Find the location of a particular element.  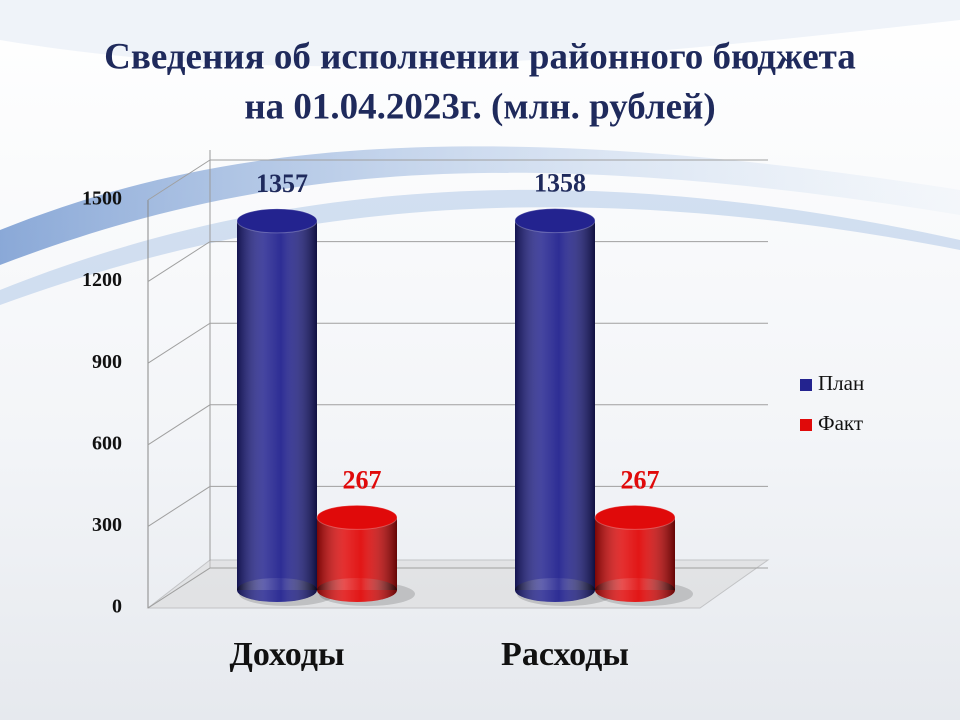

grid-line is located at coordinates (457, 180).